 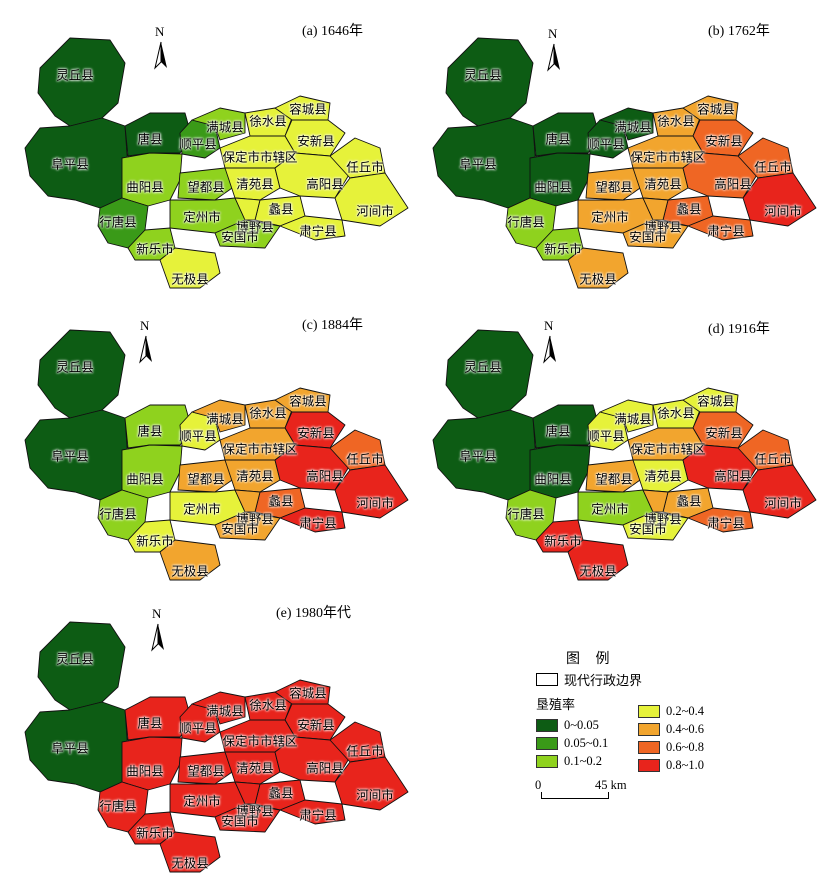 I want to click on legend-item: 0~0.05, so click(x=567, y=725).